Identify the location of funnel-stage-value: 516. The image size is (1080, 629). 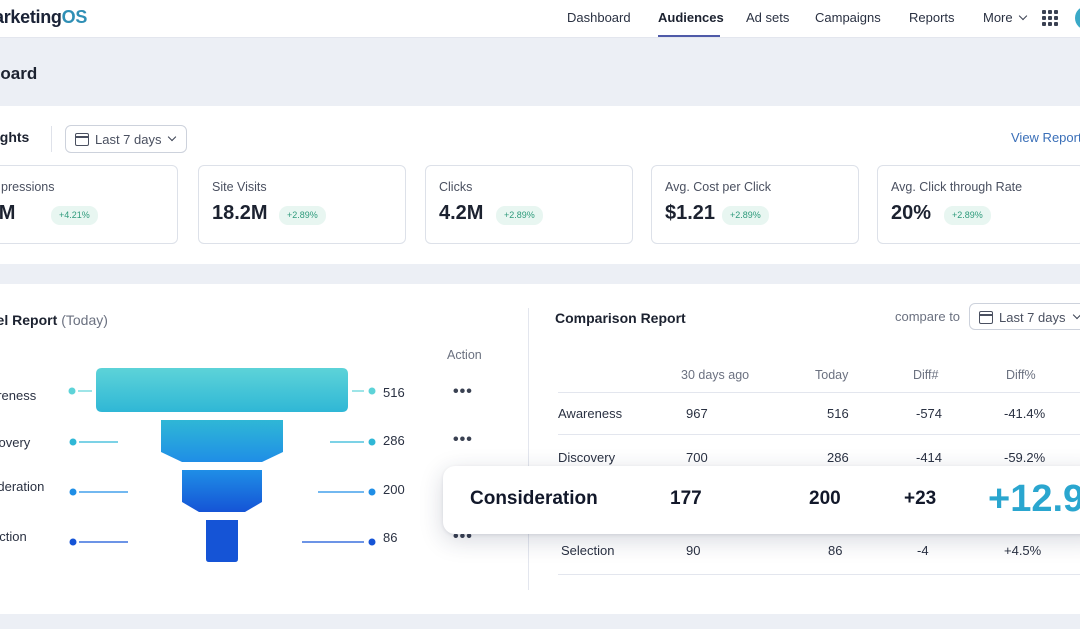
(394, 392).